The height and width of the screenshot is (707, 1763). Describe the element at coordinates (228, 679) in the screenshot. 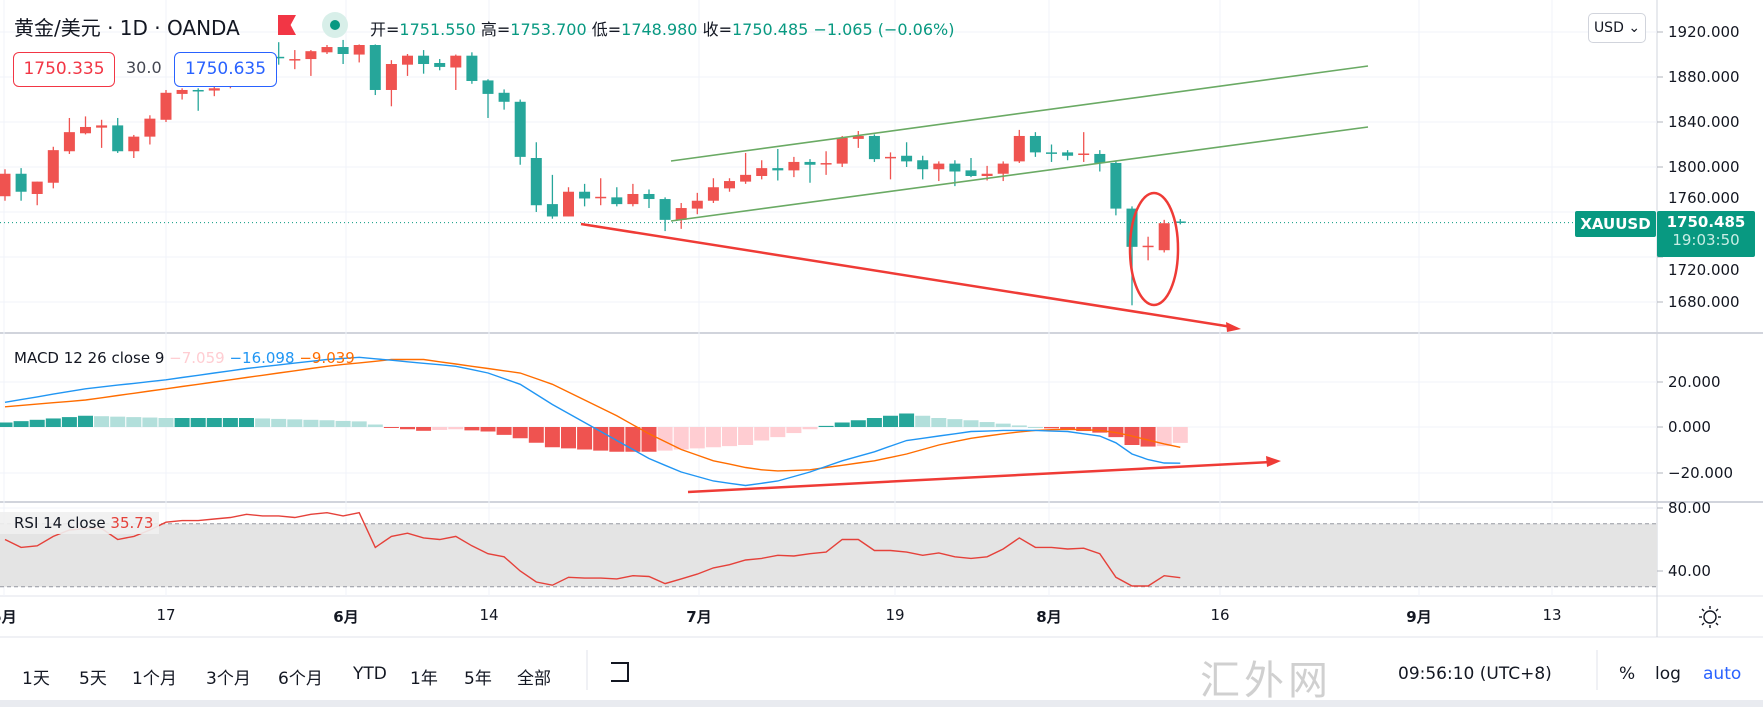

I see `range-3m-button: 3个月` at that location.